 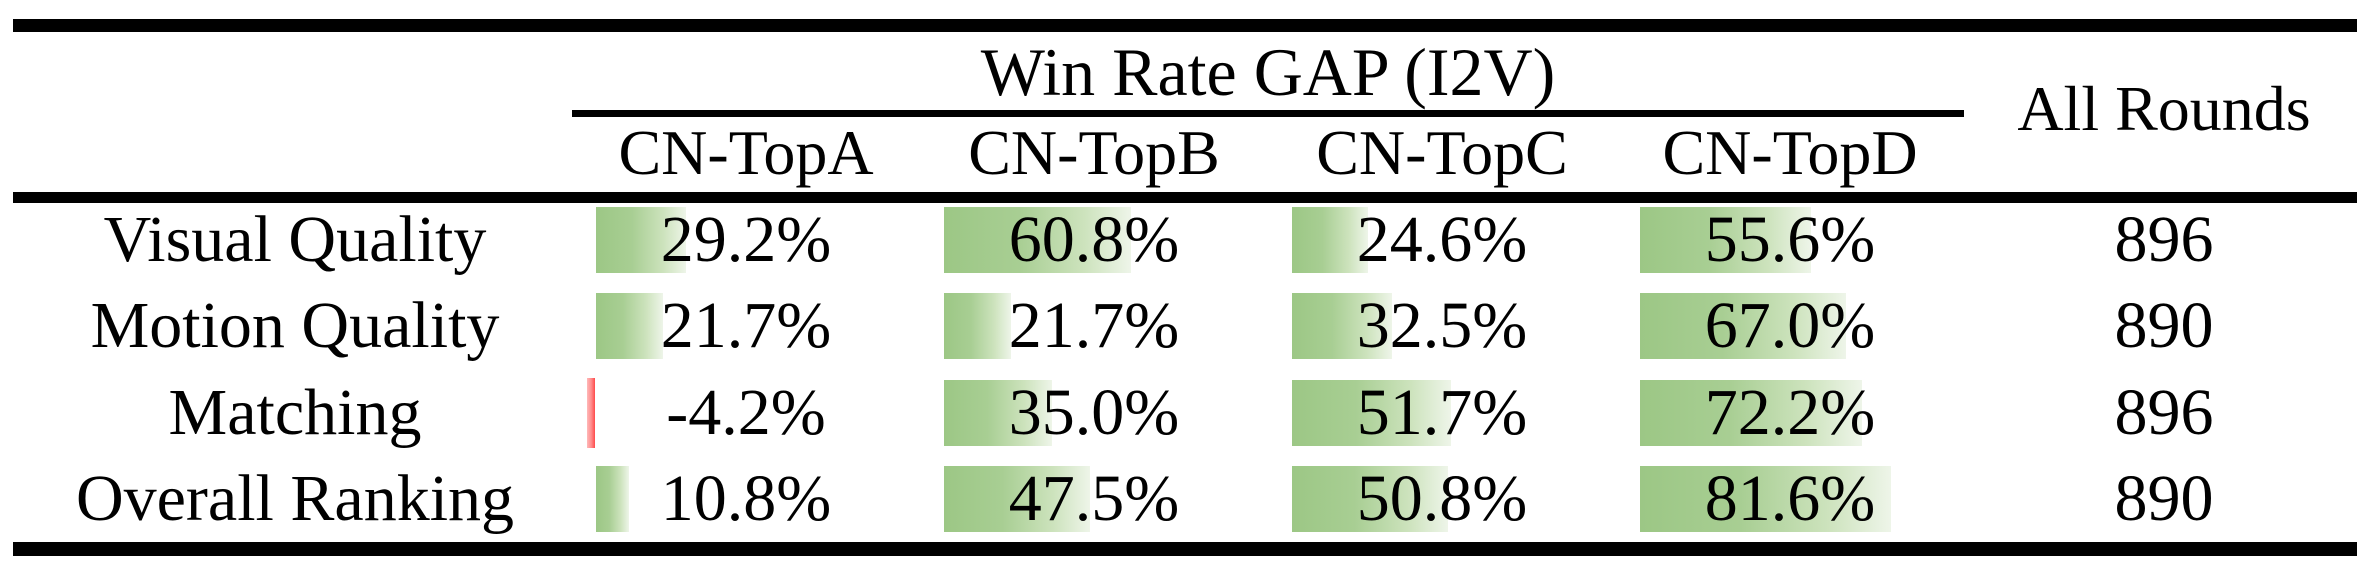 I want to click on row-label-cell: Motion Quality, so click(x=295, y=326).